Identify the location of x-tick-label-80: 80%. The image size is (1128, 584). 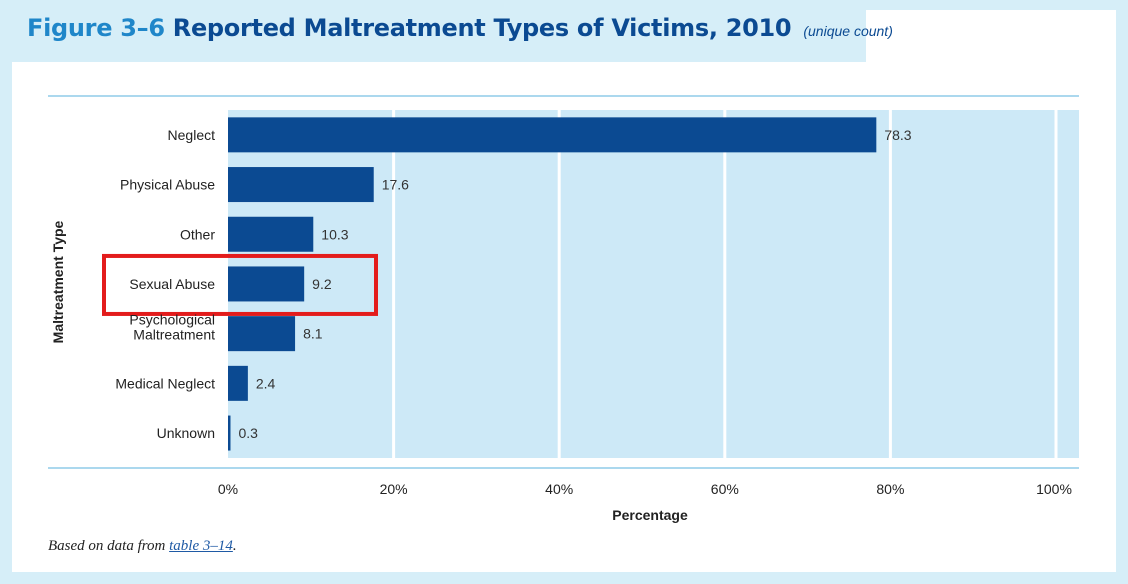
(890, 489).